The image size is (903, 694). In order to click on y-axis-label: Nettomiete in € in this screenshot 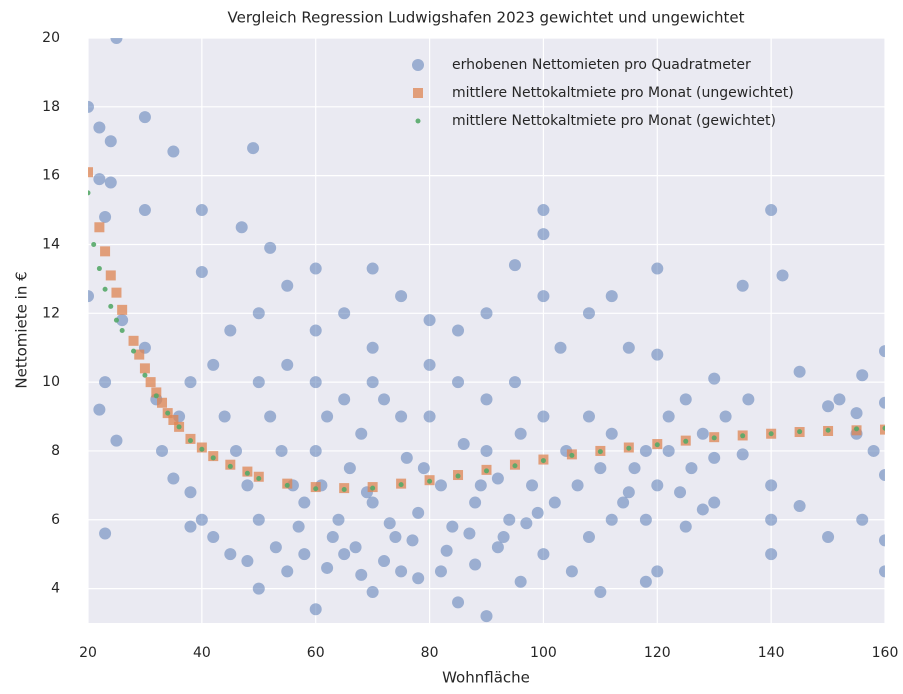, I will do `click(22, 329)`.